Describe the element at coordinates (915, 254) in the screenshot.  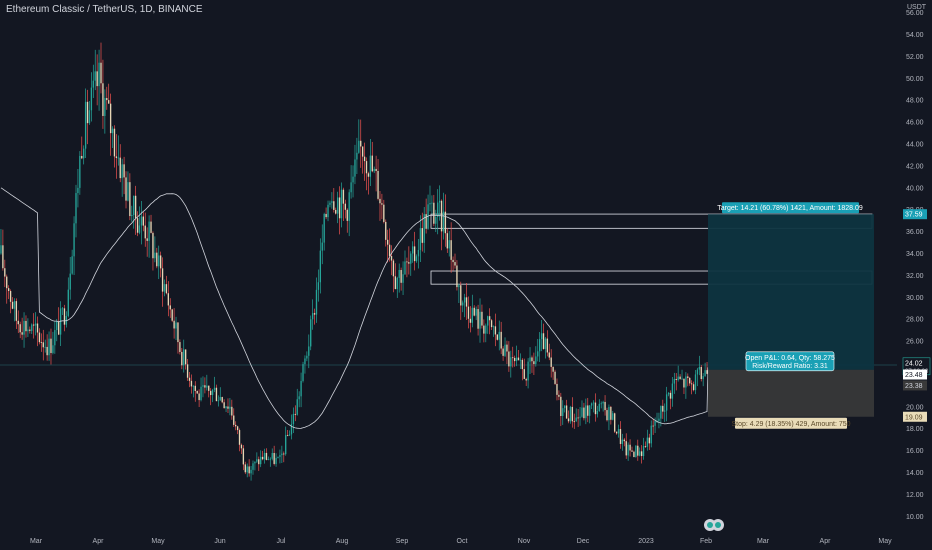
I see `y-tick-label: 34.00` at that location.